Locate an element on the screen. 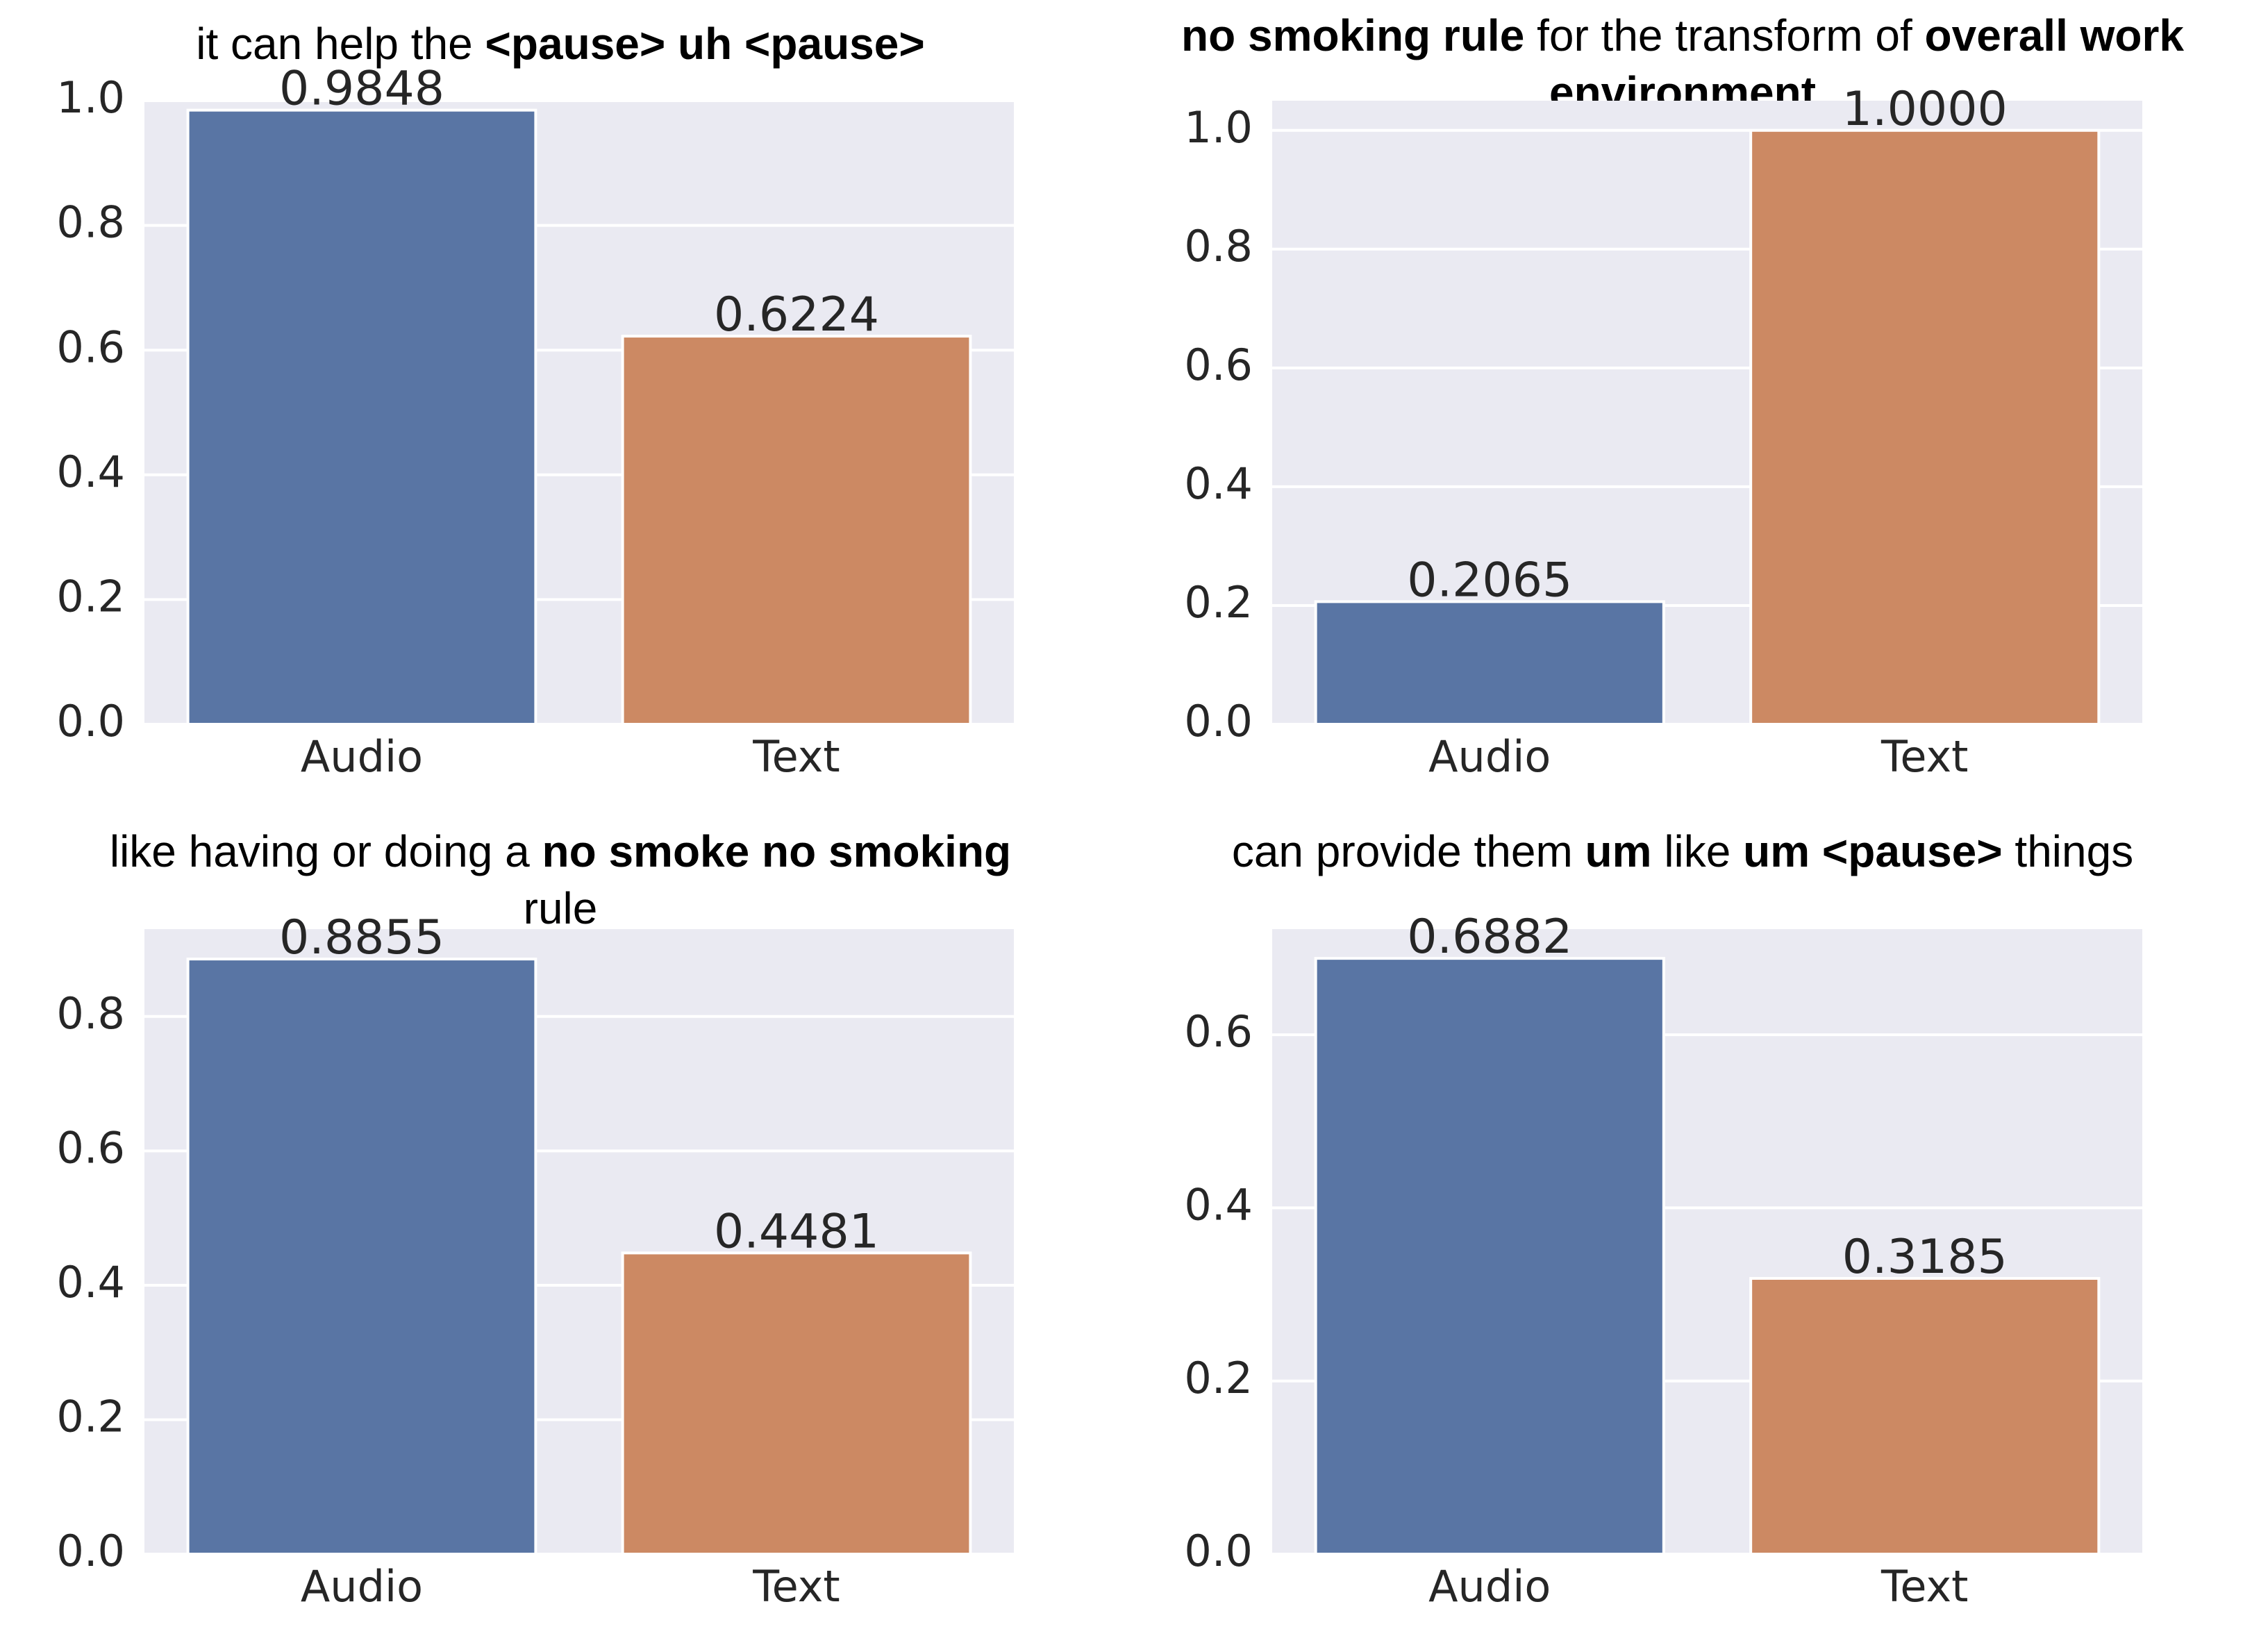 The height and width of the screenshot is (1652, 2252). chart-1-ytick-label: 0.4 is located at coordinates (91, 472).